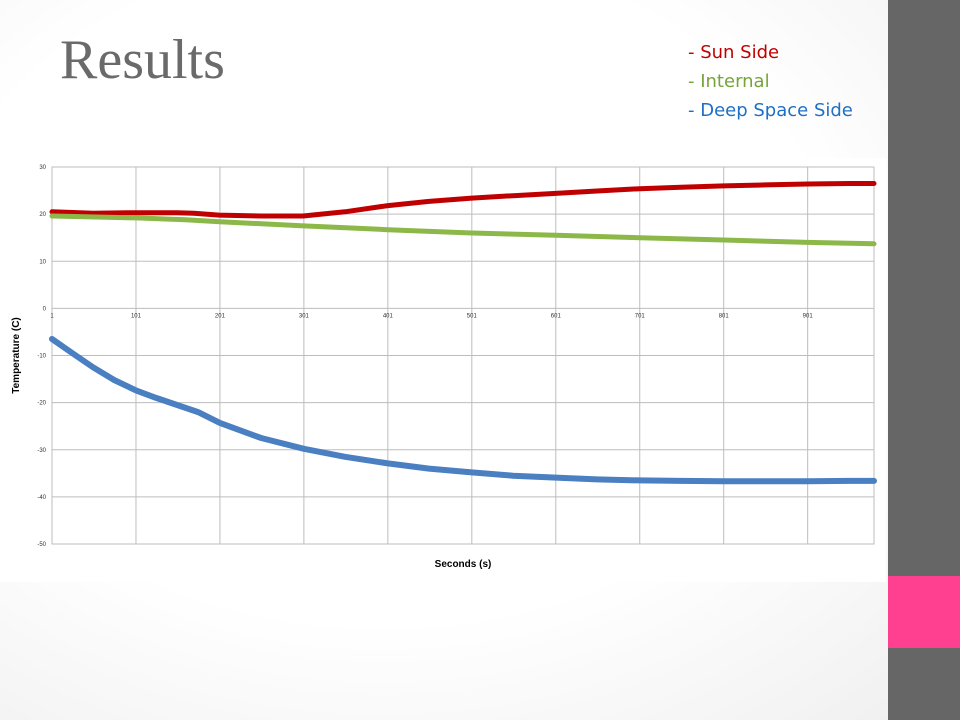  Describe the element at coordinates (42, 215) in the screenshot. I see `y-tick-label: 20` at that location.